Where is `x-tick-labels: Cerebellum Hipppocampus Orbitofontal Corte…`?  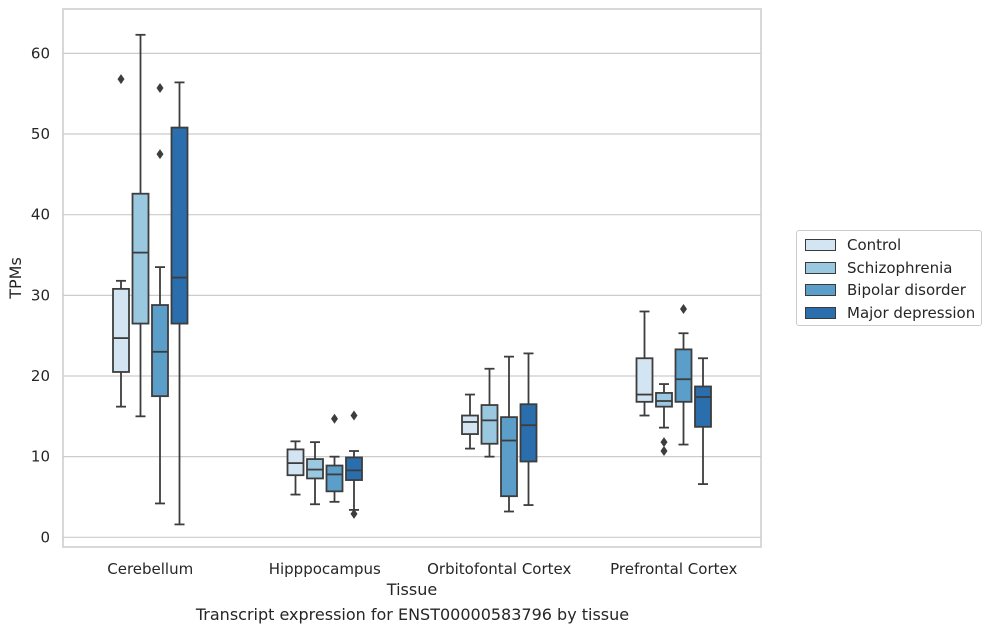
x-tick-labels: Cerebellum Hipppocampus Orbitofontal Corte… is located at coordinates (422, 569).